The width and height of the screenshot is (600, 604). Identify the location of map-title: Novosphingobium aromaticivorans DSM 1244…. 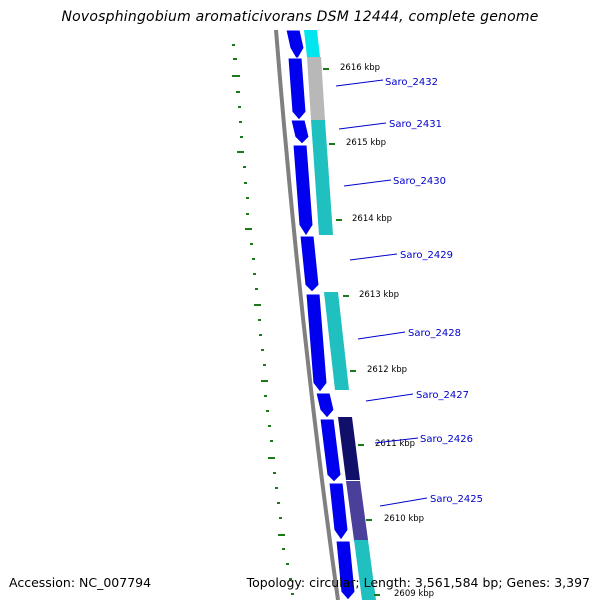
(300, 17).